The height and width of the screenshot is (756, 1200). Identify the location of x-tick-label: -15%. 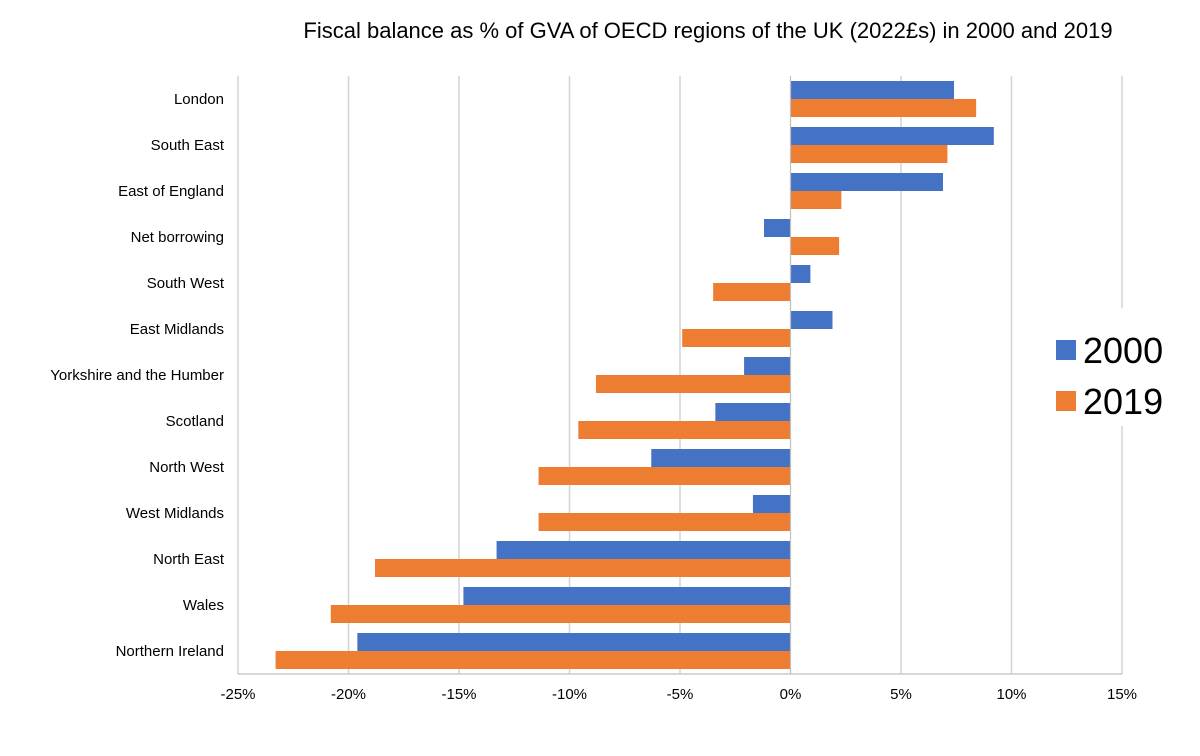
(458, 694).